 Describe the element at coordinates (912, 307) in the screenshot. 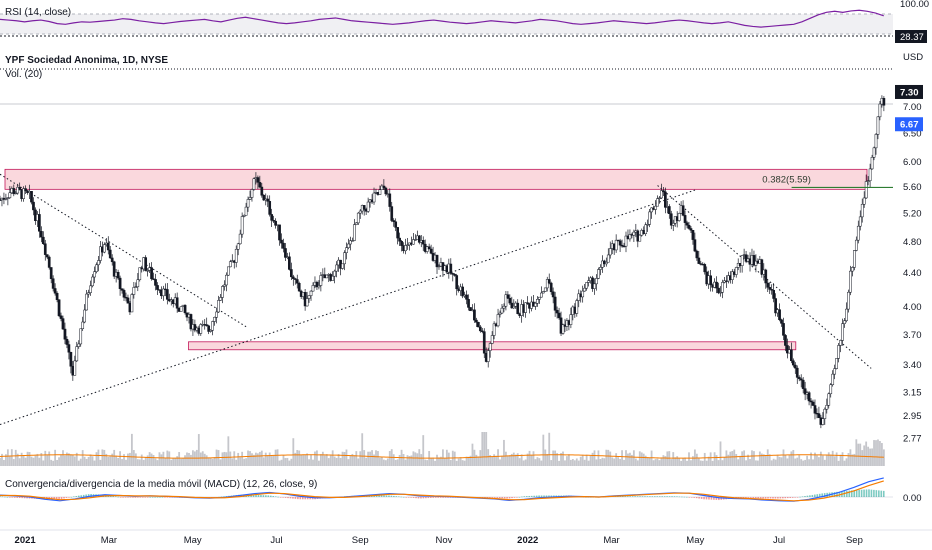

I see `price-tick-label: 4.00` at that location.